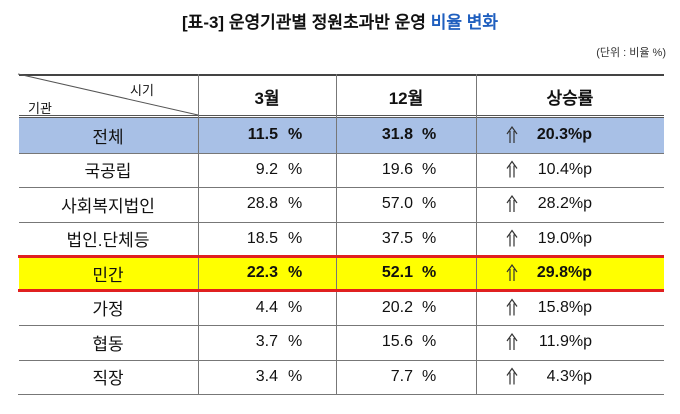 The image size is (680, 414). I want to click on value-12: 7.7, so click(401, 376).